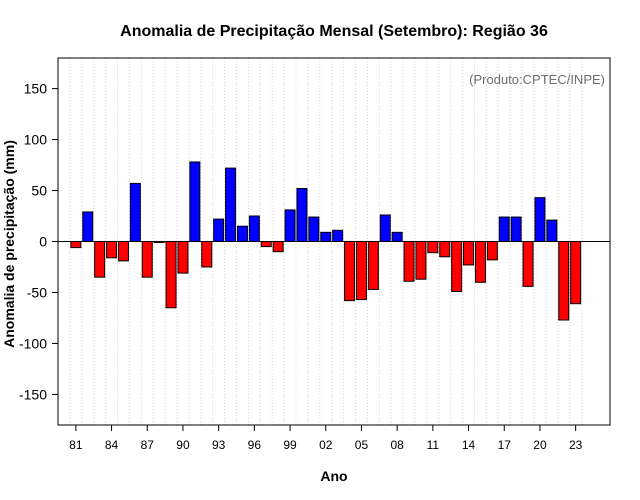 Image resolution: width=640 pixels, height=500 pixels. What do you see at coordinates (445, 249) in the screenshot?
I see `bar-2012` at bounding box center [445, 249].